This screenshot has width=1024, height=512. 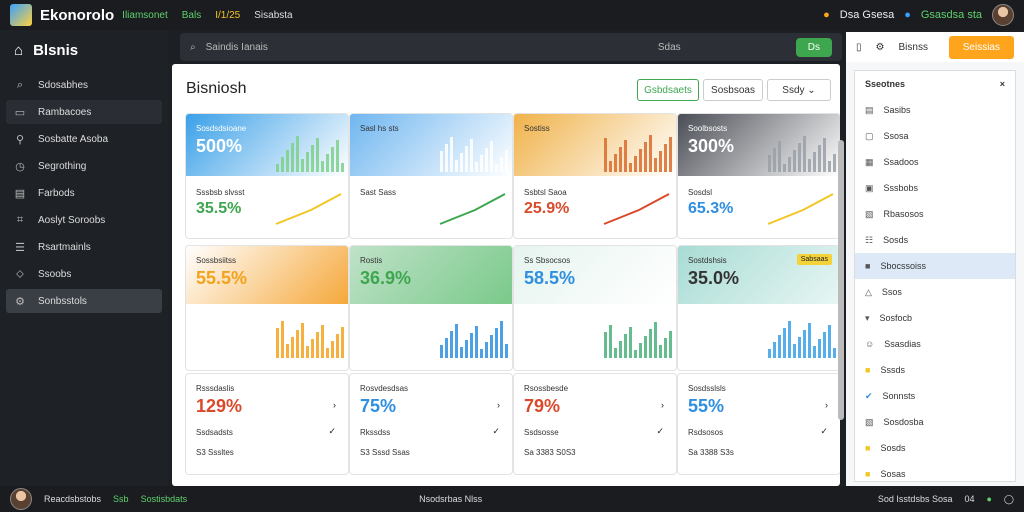 What do you see at coordinates (267, 424) in the screenshot?
I see `metric-card: Rsssdaslis 129% › Ssdsadsts ✓ S3 Sssltes` at bounding box center [267, 424].